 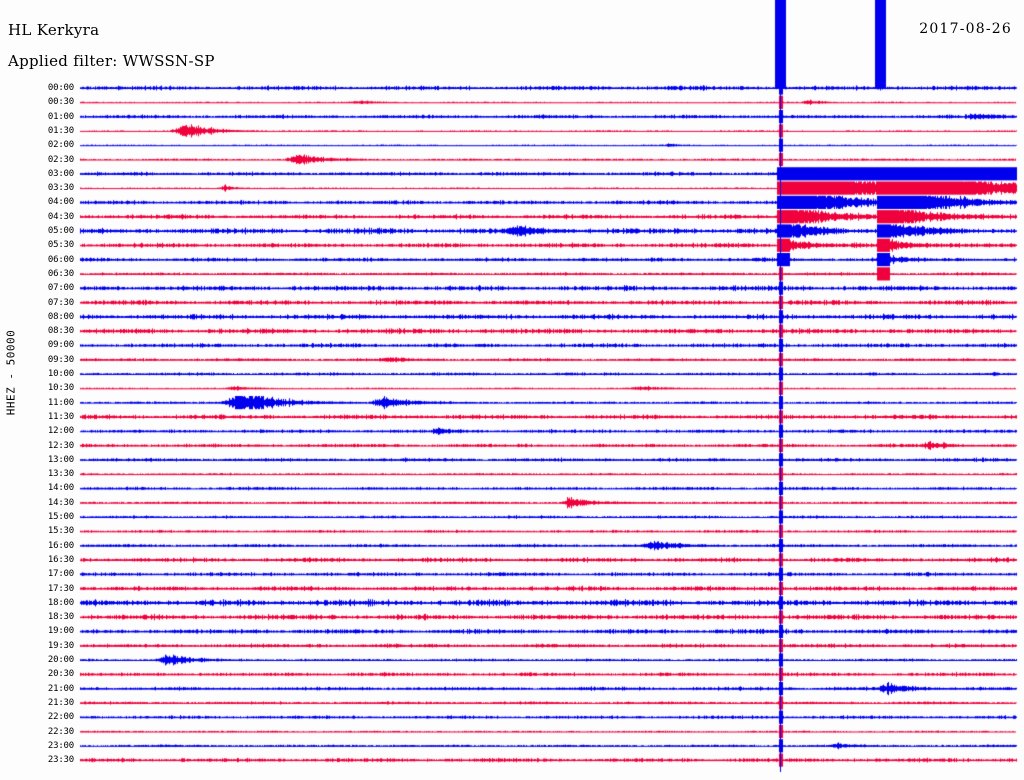 What do you see at coordinates (60, 288) in the screenshot?
I see `time-tick-0700: 07:00` at bounding box center [60, 288].